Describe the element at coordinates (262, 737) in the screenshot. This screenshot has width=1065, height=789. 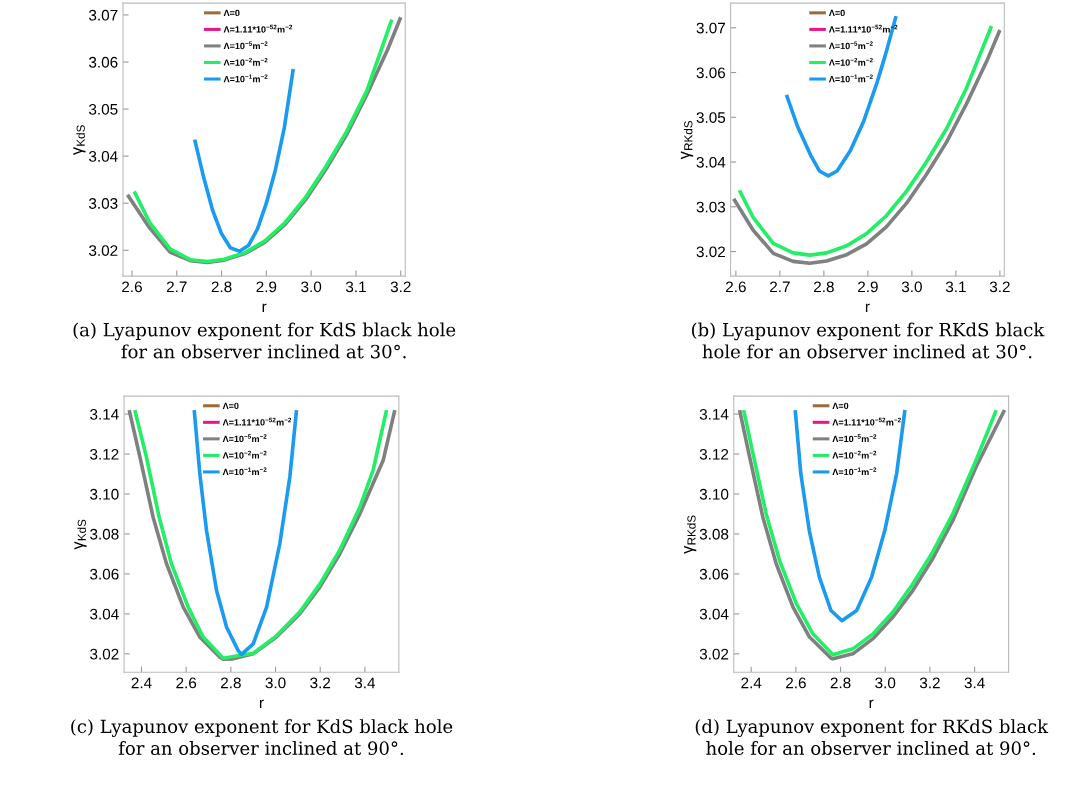
I see `text: (c) Lyapunov exponent for KdS black hole for an observer inclined at 90°.` at that location.